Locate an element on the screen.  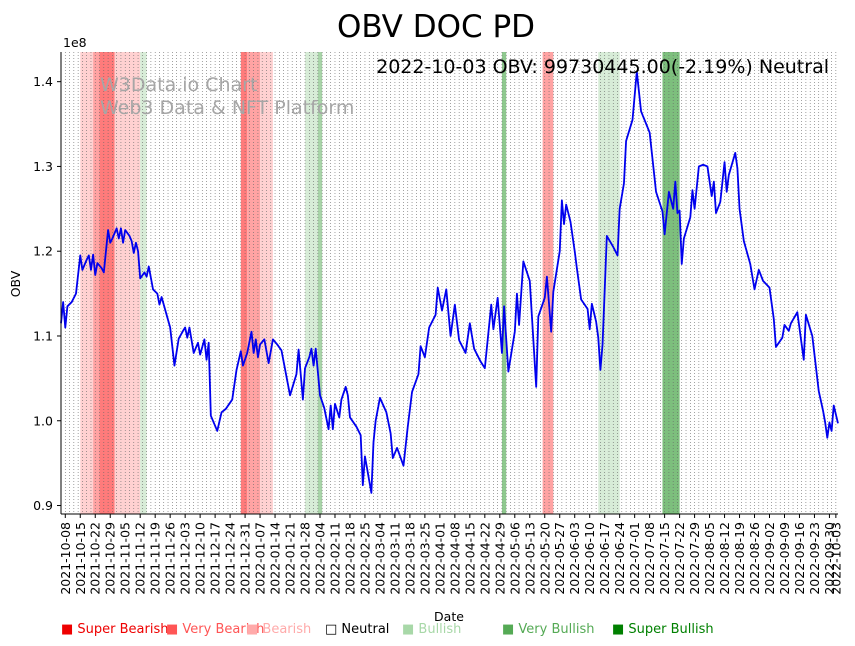
x-tick-label: 2022-09-09 is located at coordinates (784, 558).